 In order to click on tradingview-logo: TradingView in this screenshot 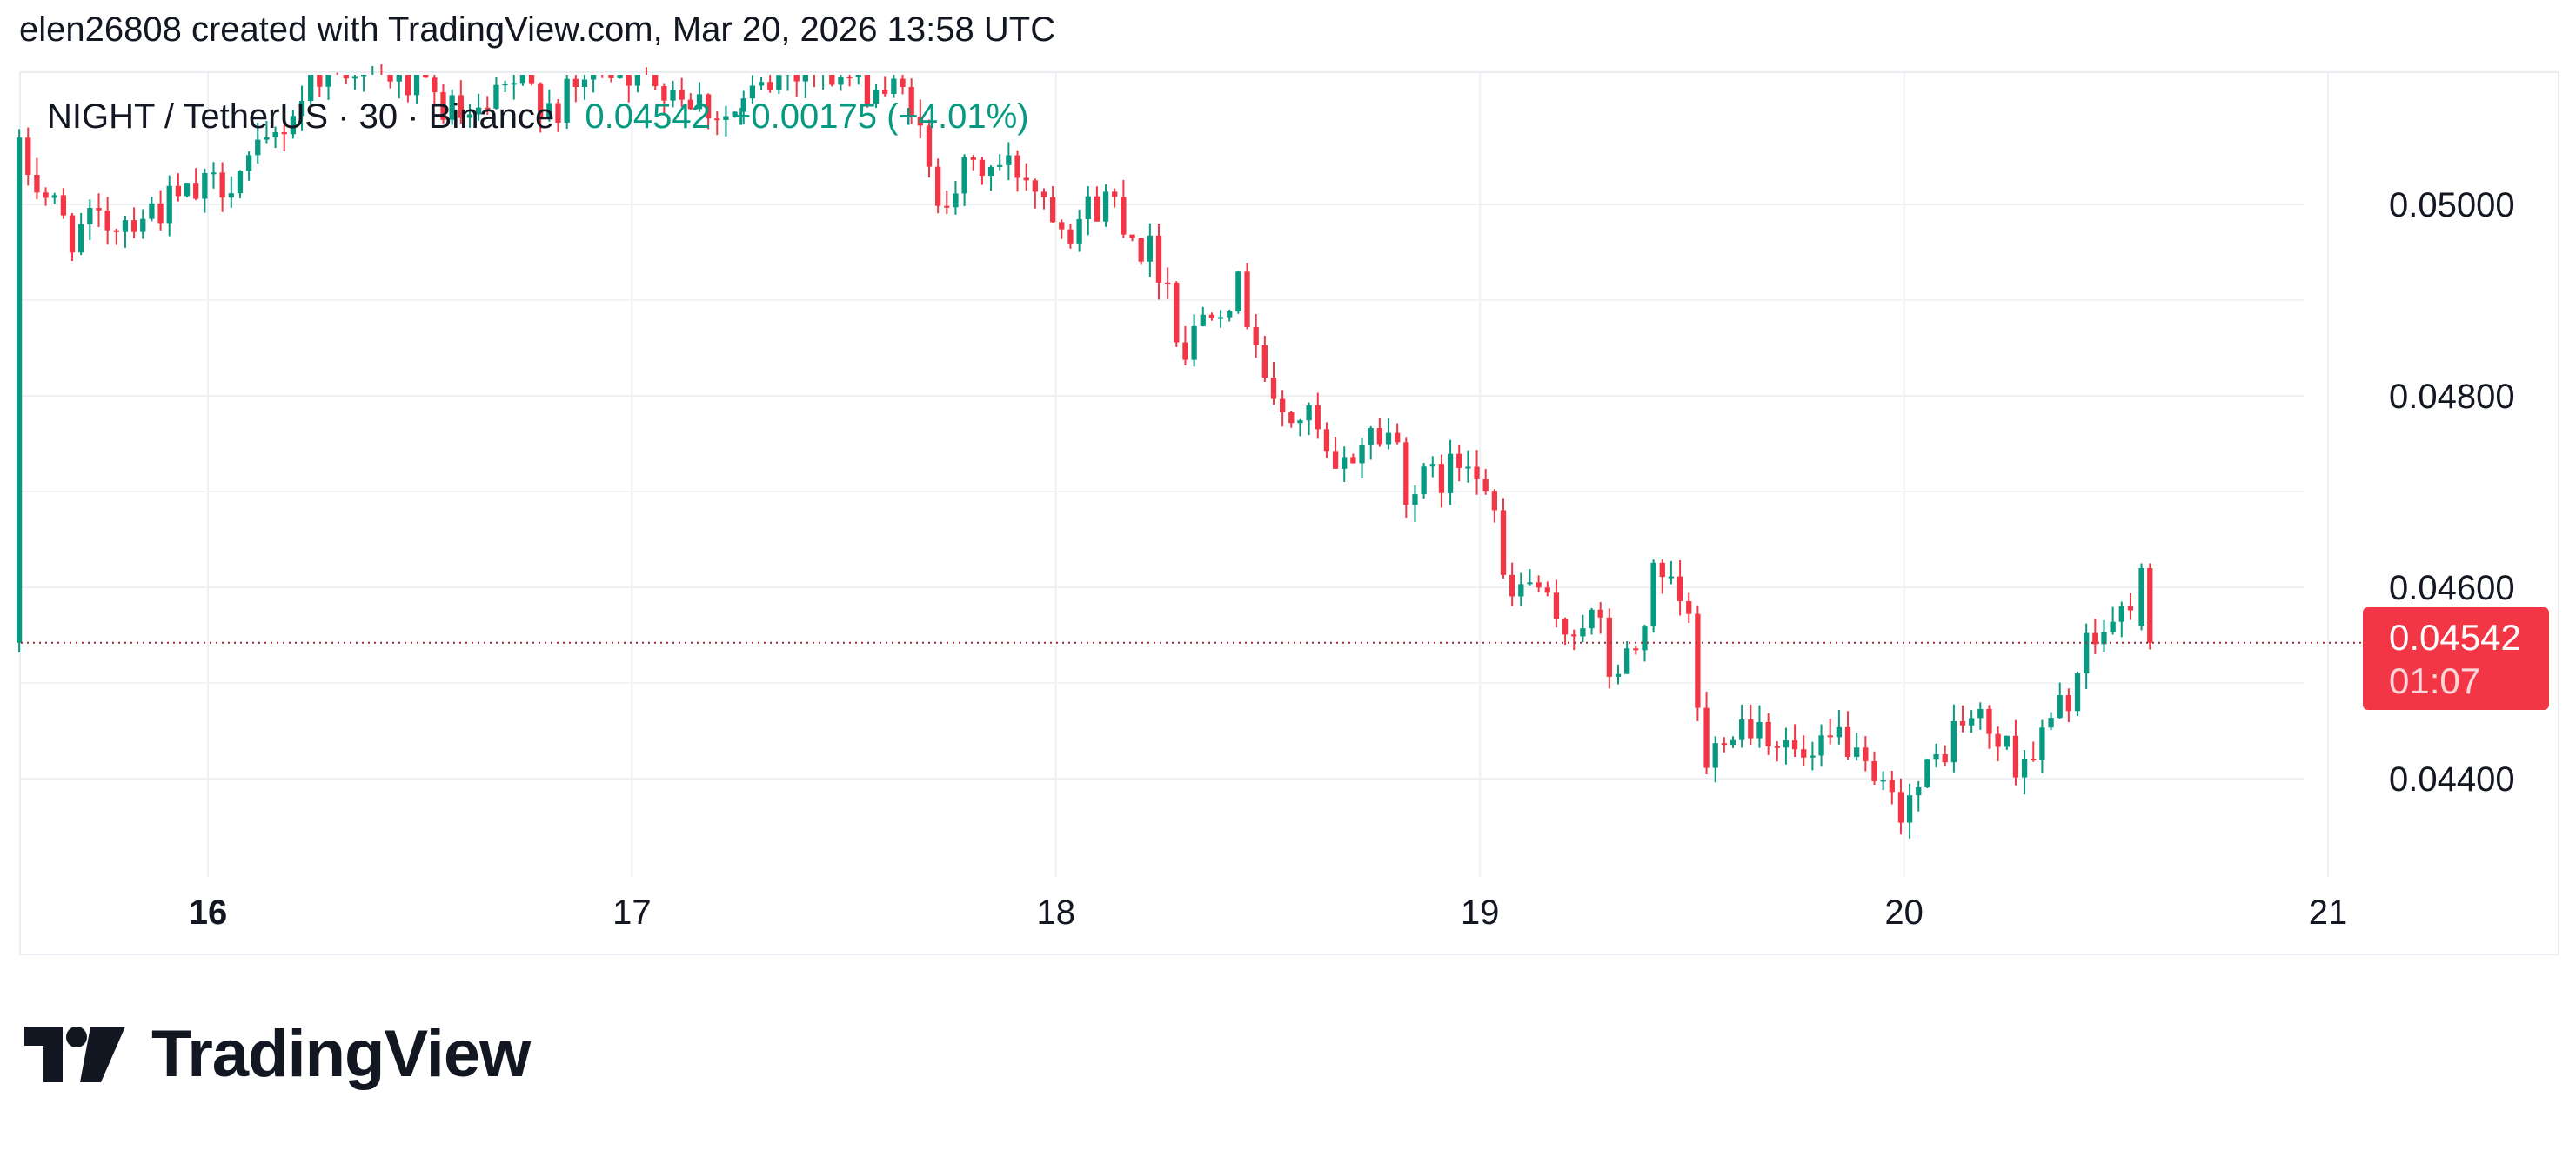, I will do `click(277, 1054)`.